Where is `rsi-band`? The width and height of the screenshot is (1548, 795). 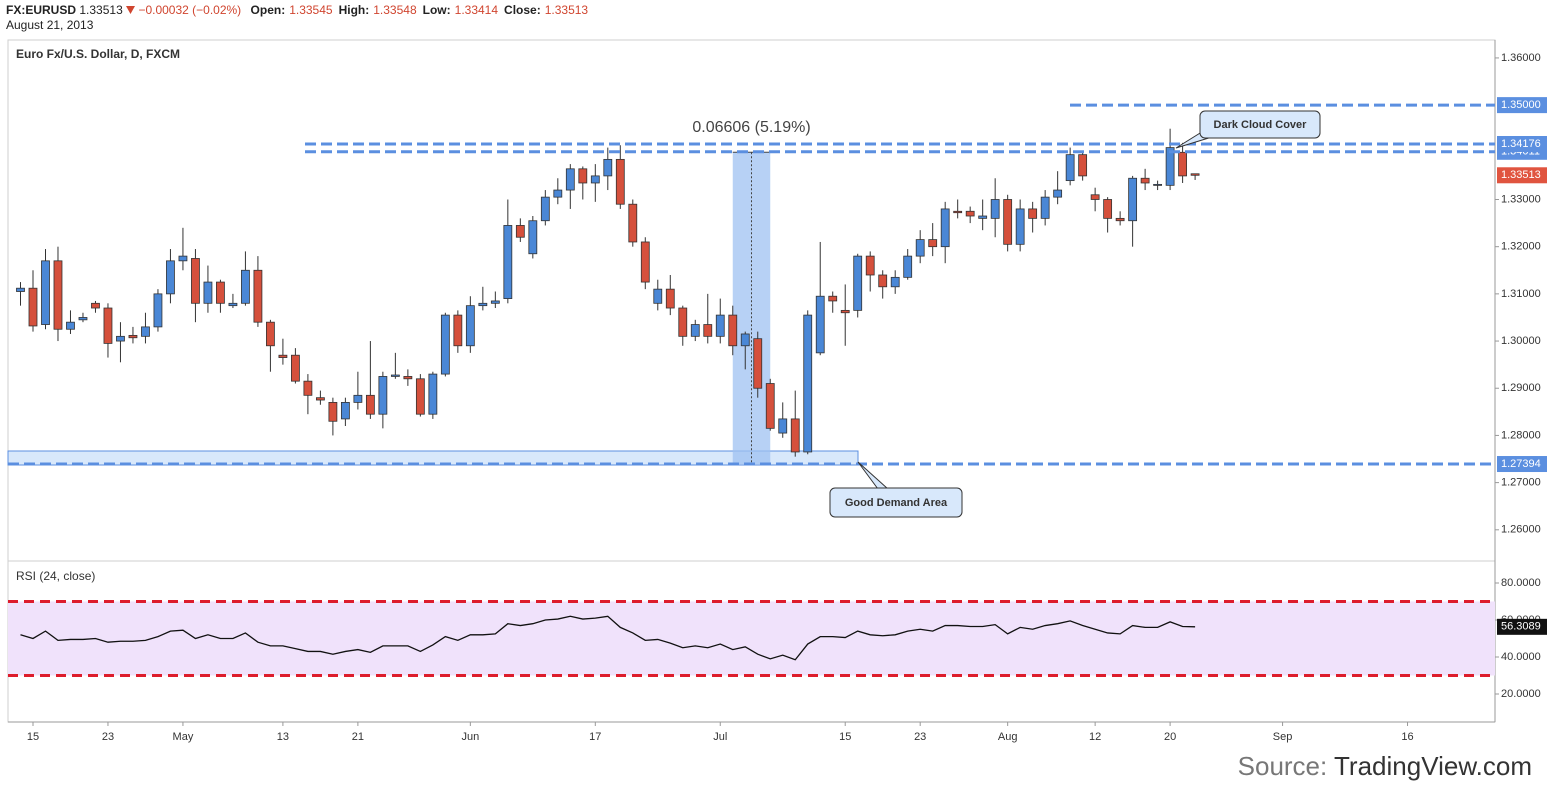
rsi-band is located at coordinates (751, 638).